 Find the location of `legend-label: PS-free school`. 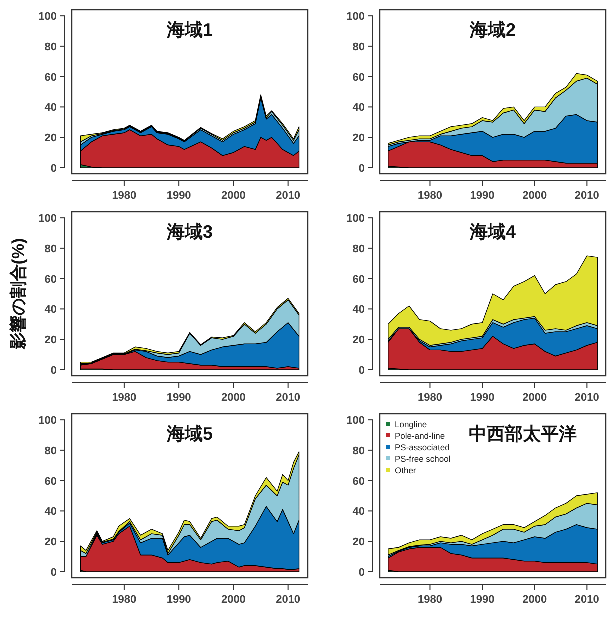

legend-label: PS-free school is located at coordinates (423, 459).